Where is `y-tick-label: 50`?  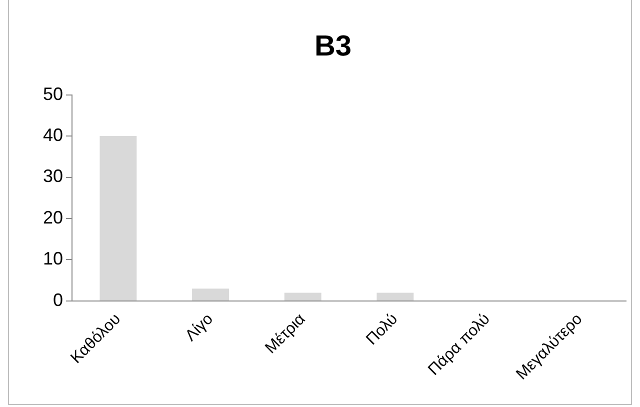
y-tick-label: 50 is located at coordinates (53, 94).